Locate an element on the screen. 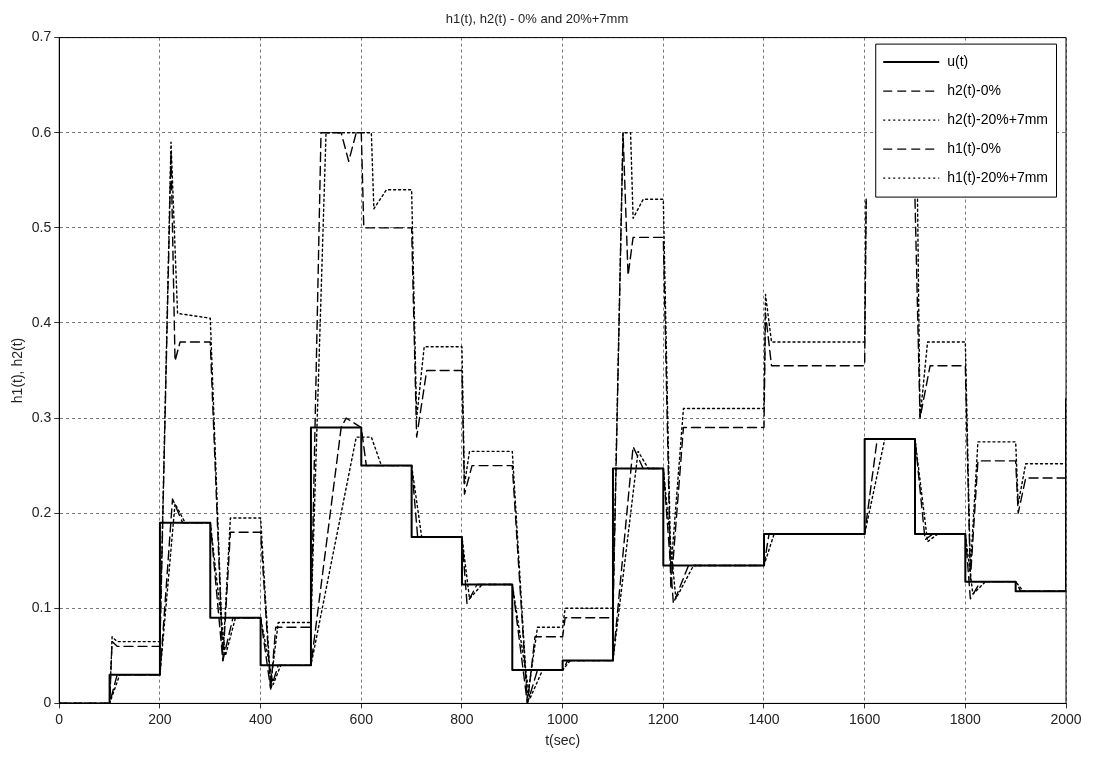 The image size is (1096, 760). legend-label: h2(t)-0% is located at coordinates (974, 89).